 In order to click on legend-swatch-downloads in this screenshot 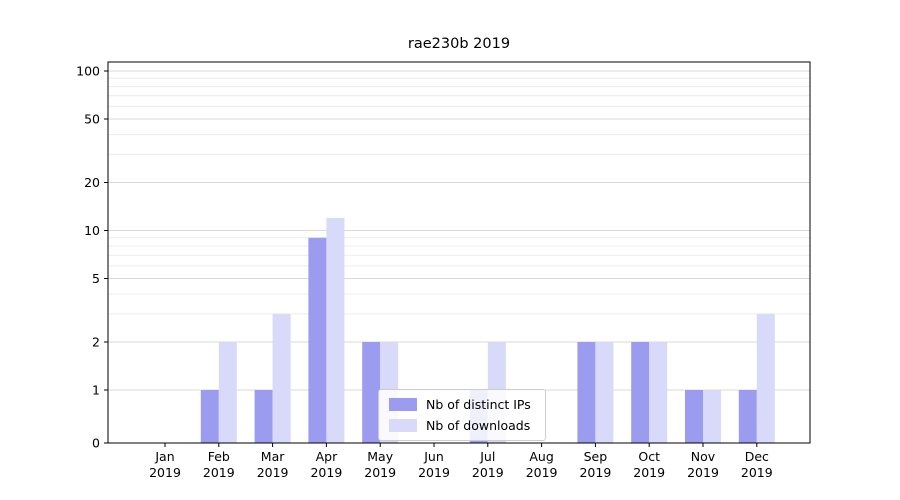, I will do `click(403, 425)`.